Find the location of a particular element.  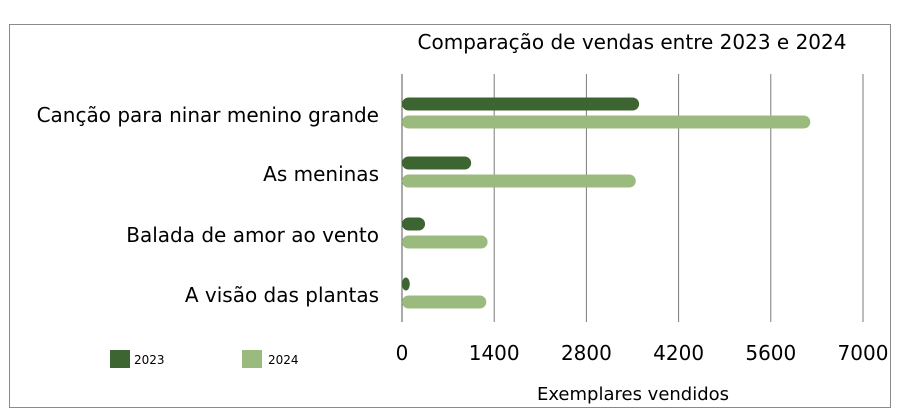

legend: 2023 2024 is located at coordinates (204, 359).